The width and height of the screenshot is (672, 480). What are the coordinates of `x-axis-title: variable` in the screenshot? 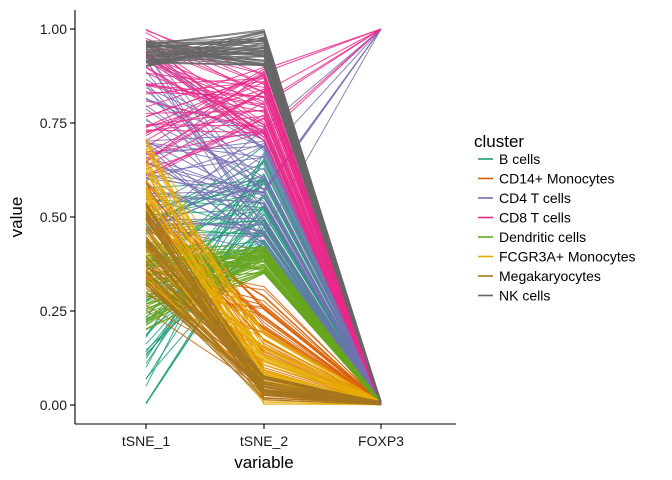 It's located at (264, 462).